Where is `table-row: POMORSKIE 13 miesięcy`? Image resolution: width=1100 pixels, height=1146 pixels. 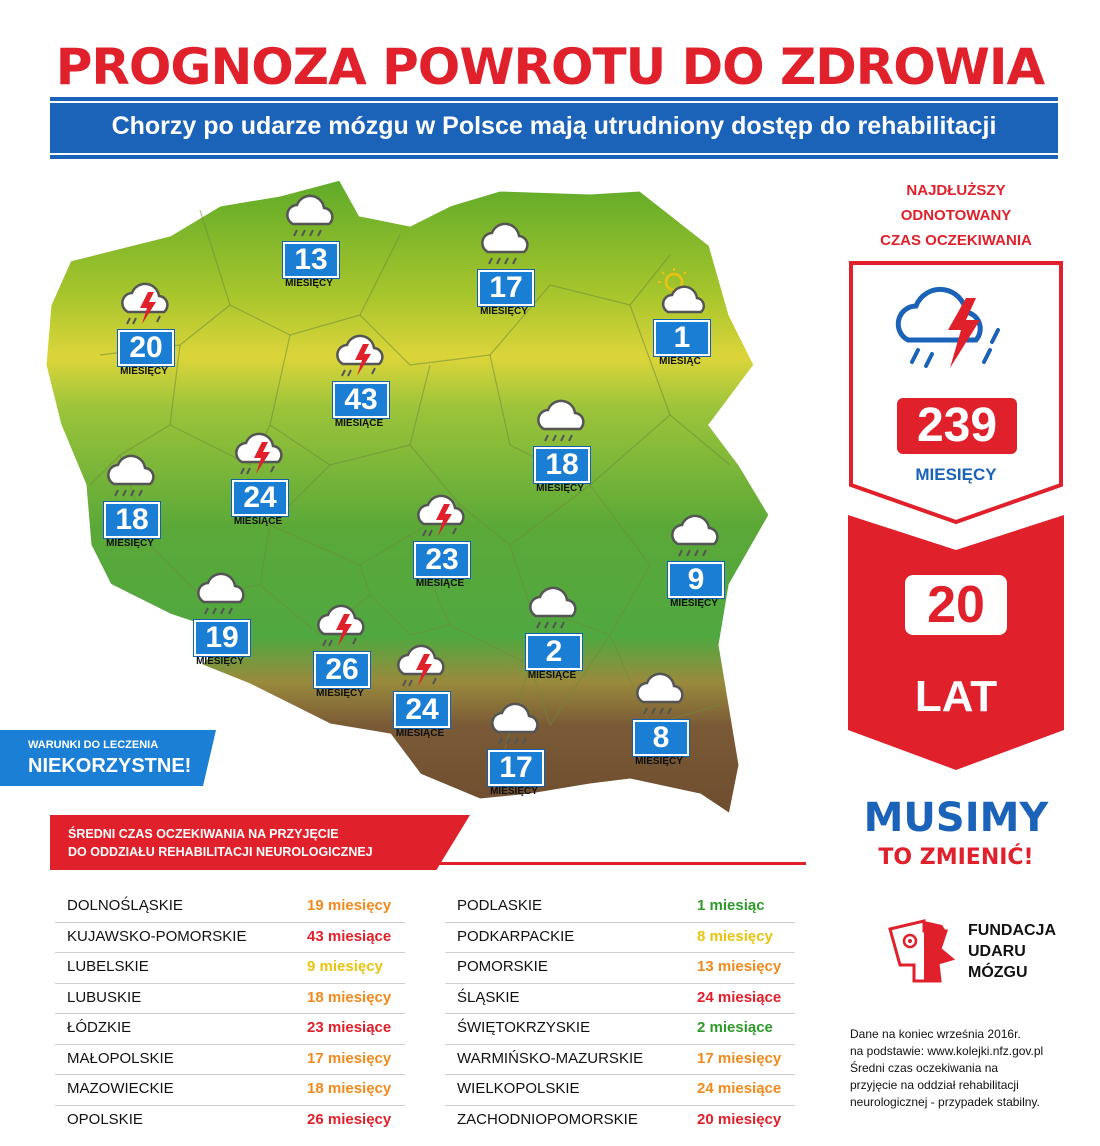 table-row: POMORSKIE 13 miesięcy is located at coordinates (620, 968).